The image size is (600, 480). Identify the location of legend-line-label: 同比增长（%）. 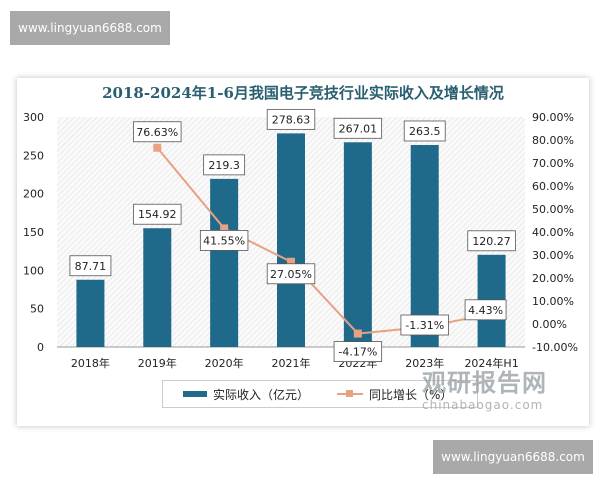
(411, 394).